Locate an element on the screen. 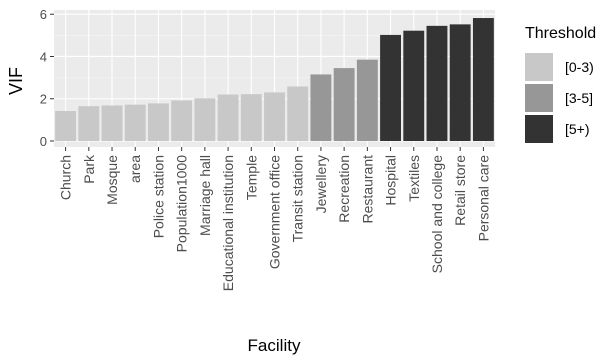 The width and height of the screenshot is (614, 358). bar-temple is located at coordinates (251, 117).